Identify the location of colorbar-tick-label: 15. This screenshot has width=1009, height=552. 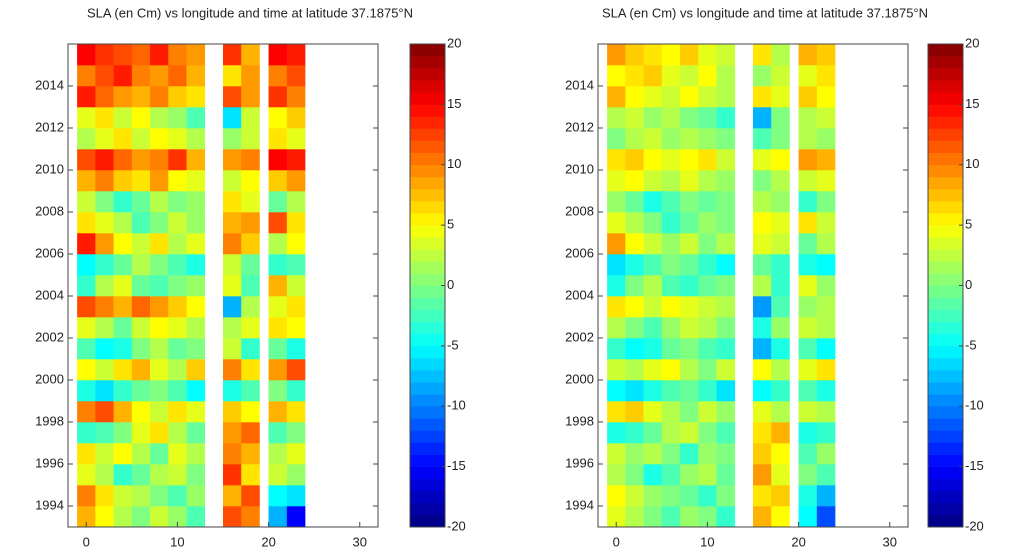
(972, 103).